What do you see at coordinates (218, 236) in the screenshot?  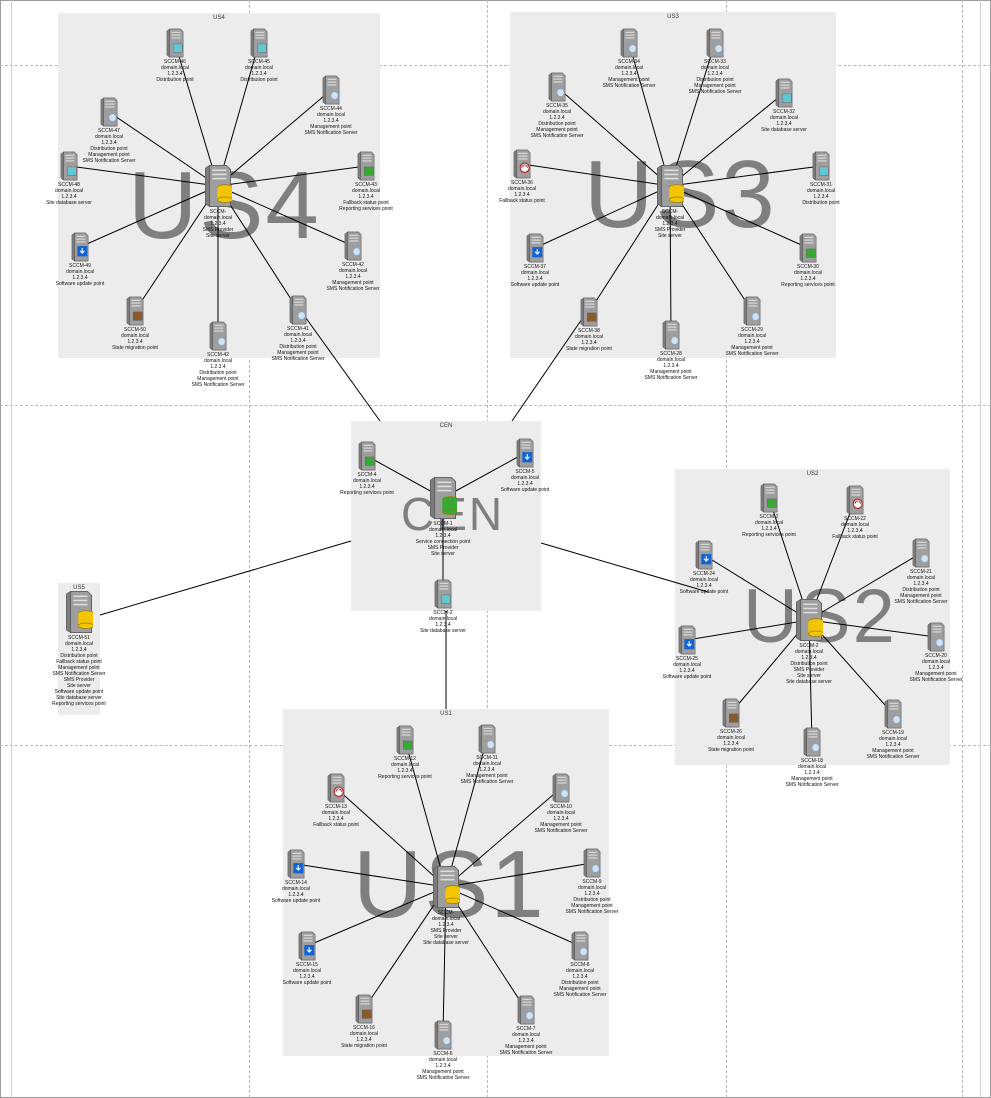 I see `server-label-line: Site server` at bounding box center [218, 236].